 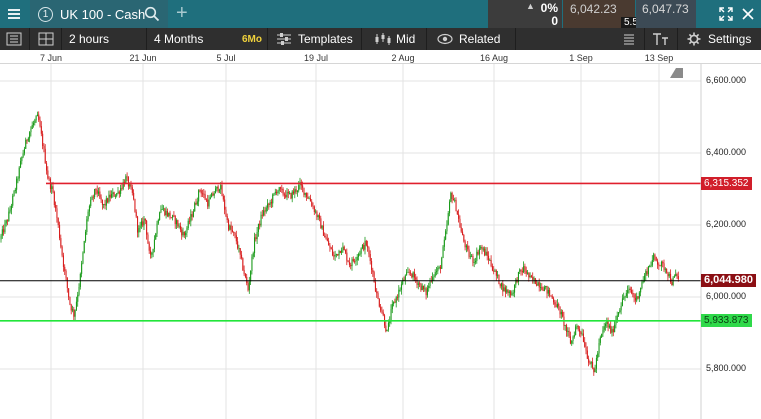 What do you see at coordinates (46, 39) in the screenshot?
I see `layout-button` at bounding box center [46, 39].